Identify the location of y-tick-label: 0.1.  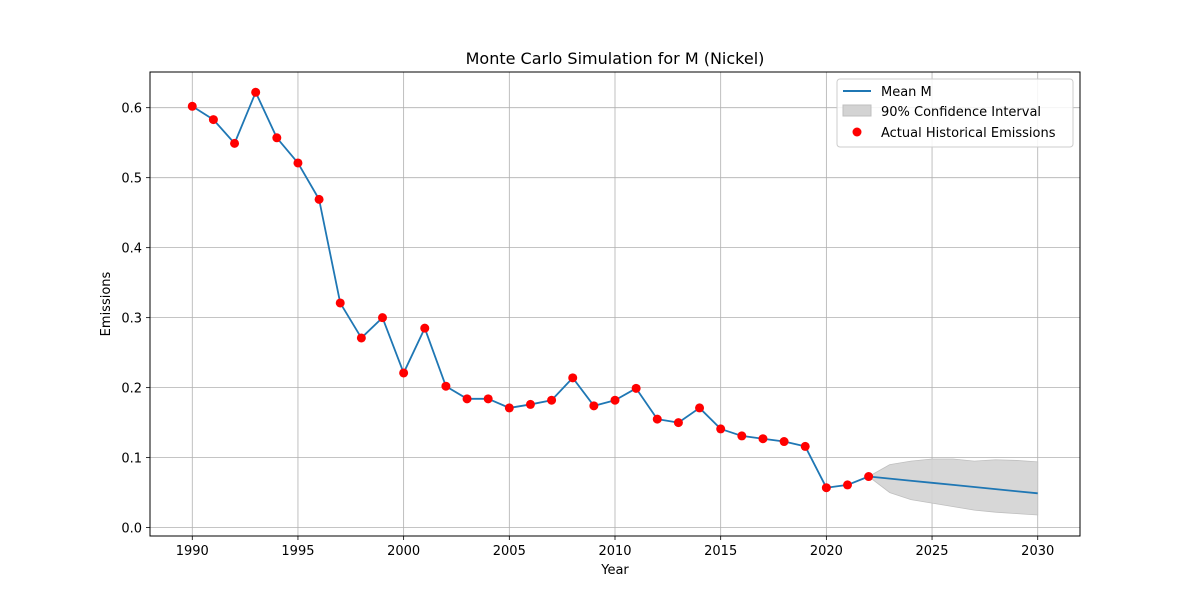
(131, 459).